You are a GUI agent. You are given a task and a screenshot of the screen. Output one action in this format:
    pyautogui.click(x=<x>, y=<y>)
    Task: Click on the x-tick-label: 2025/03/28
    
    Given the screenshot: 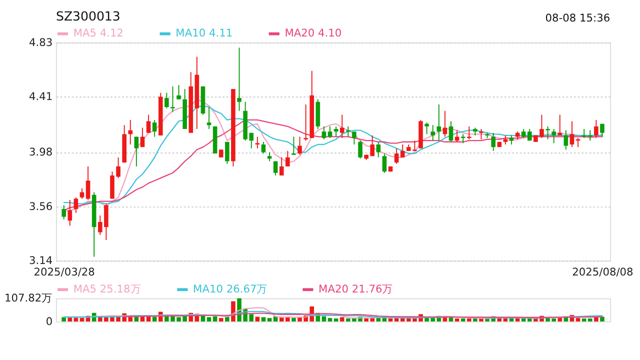 What is the action you would take?
    pyautogui.click(x=65, y=272)
    